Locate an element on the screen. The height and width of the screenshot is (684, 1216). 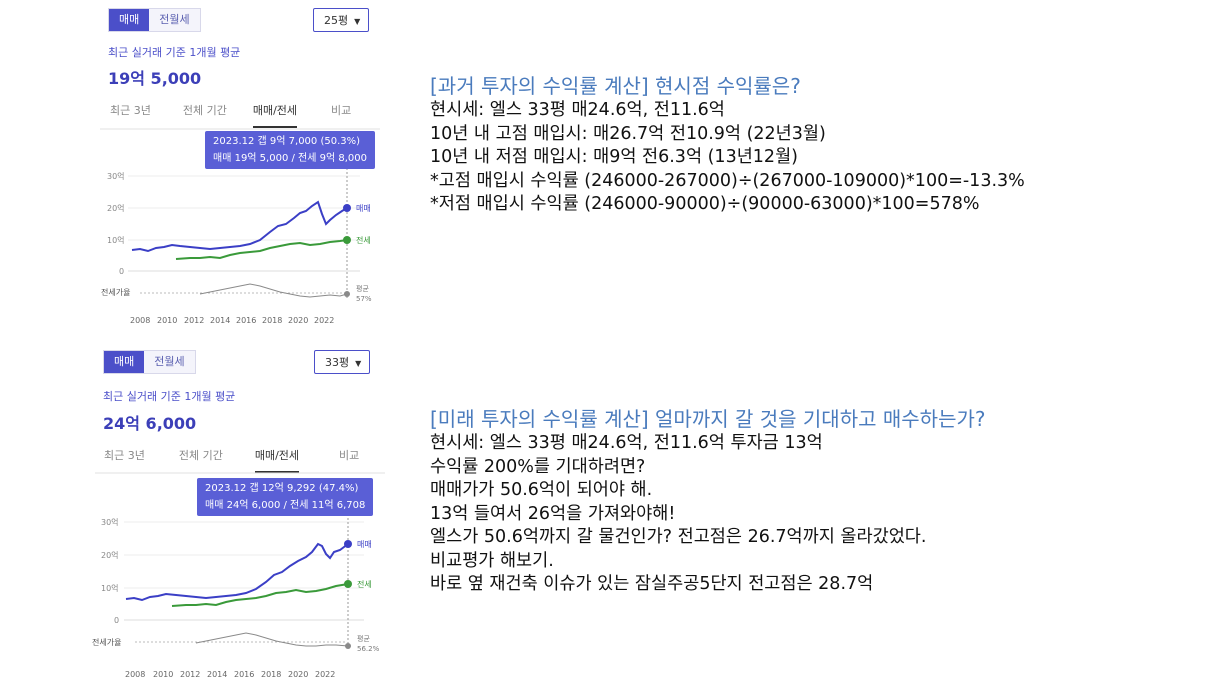
tooltip-gap: 2023.12 갭 9억 7,000 (50.3%) is located at coordinates (287, 141).